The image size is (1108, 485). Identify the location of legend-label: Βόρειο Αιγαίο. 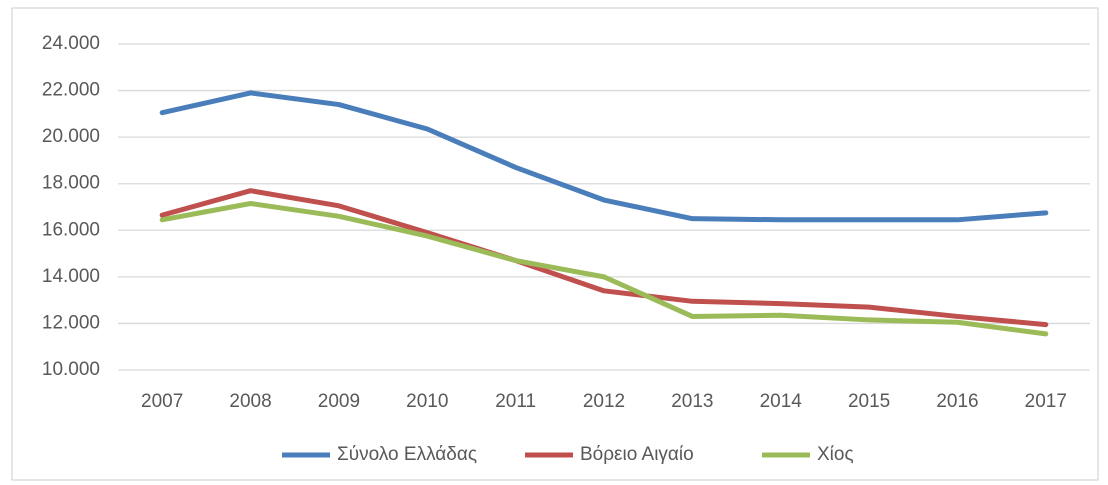
(637, 454).